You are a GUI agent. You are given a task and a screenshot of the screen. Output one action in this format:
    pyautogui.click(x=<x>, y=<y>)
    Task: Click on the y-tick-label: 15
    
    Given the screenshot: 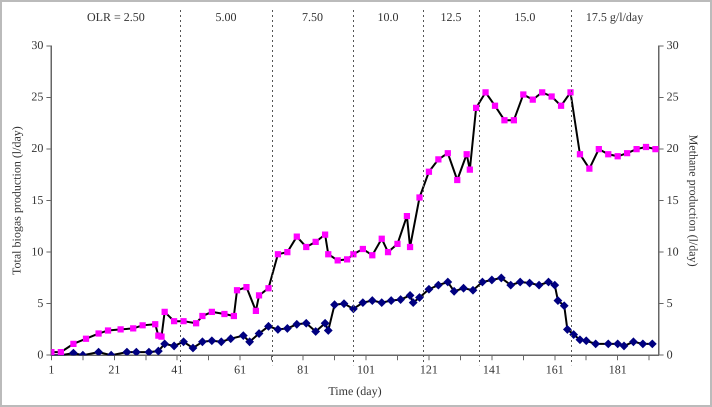 What is the action you would take?
    pyautogui.click(x=37, y=199)
    